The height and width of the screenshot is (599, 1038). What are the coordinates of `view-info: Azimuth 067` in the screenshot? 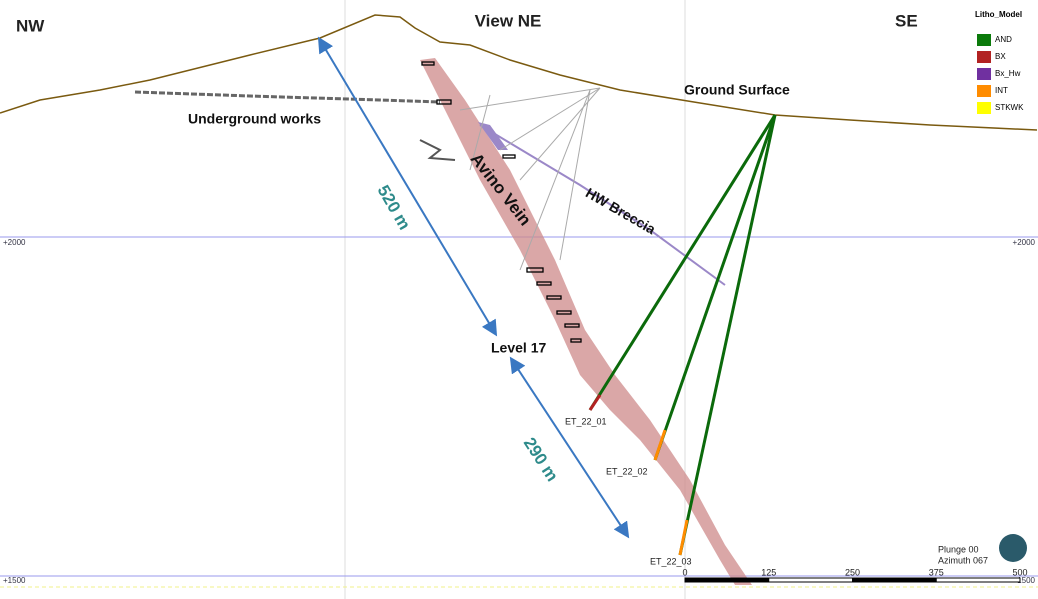 It's located at (963, 560).